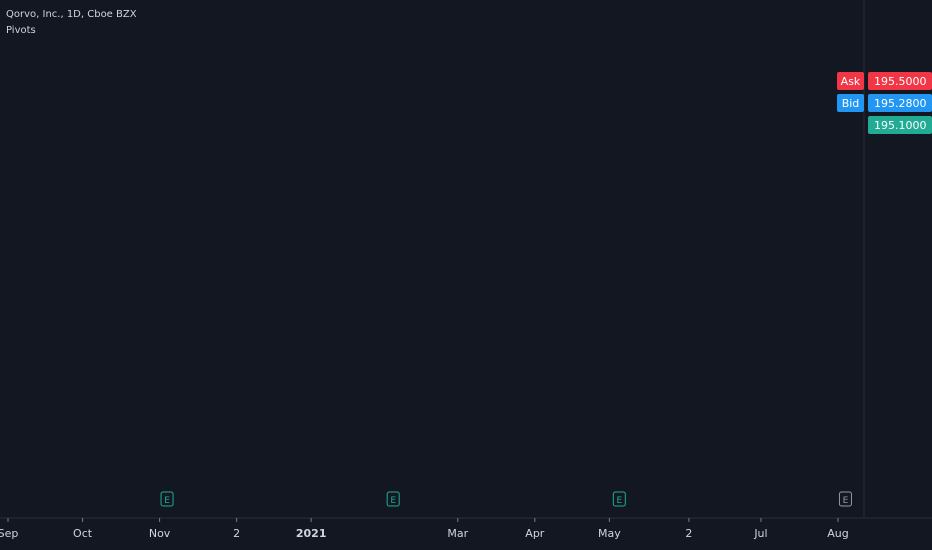 The height and width of the screenshot is (550, 932). What do you see at coordinates (9, 533) in the screenshot?
I see `time-tick-label: Sep` at bounding box center [9, 533].